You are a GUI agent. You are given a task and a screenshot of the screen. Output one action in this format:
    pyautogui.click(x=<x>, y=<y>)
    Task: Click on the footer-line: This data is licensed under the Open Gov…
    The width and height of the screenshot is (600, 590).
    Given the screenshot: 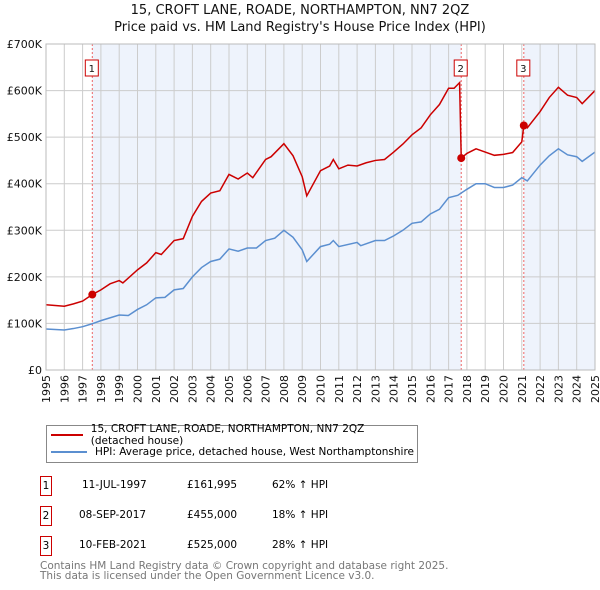 What is the action you would take?
    pyautogui.click(x=207, y=576)
    